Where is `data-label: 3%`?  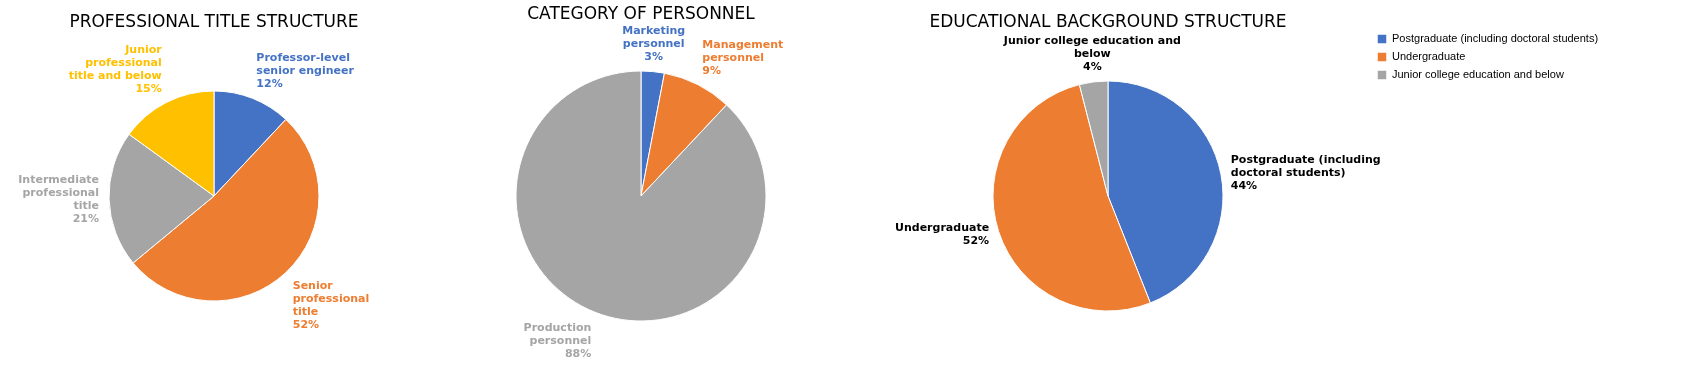
data-label: 3% is located at coordinates (654, 56).